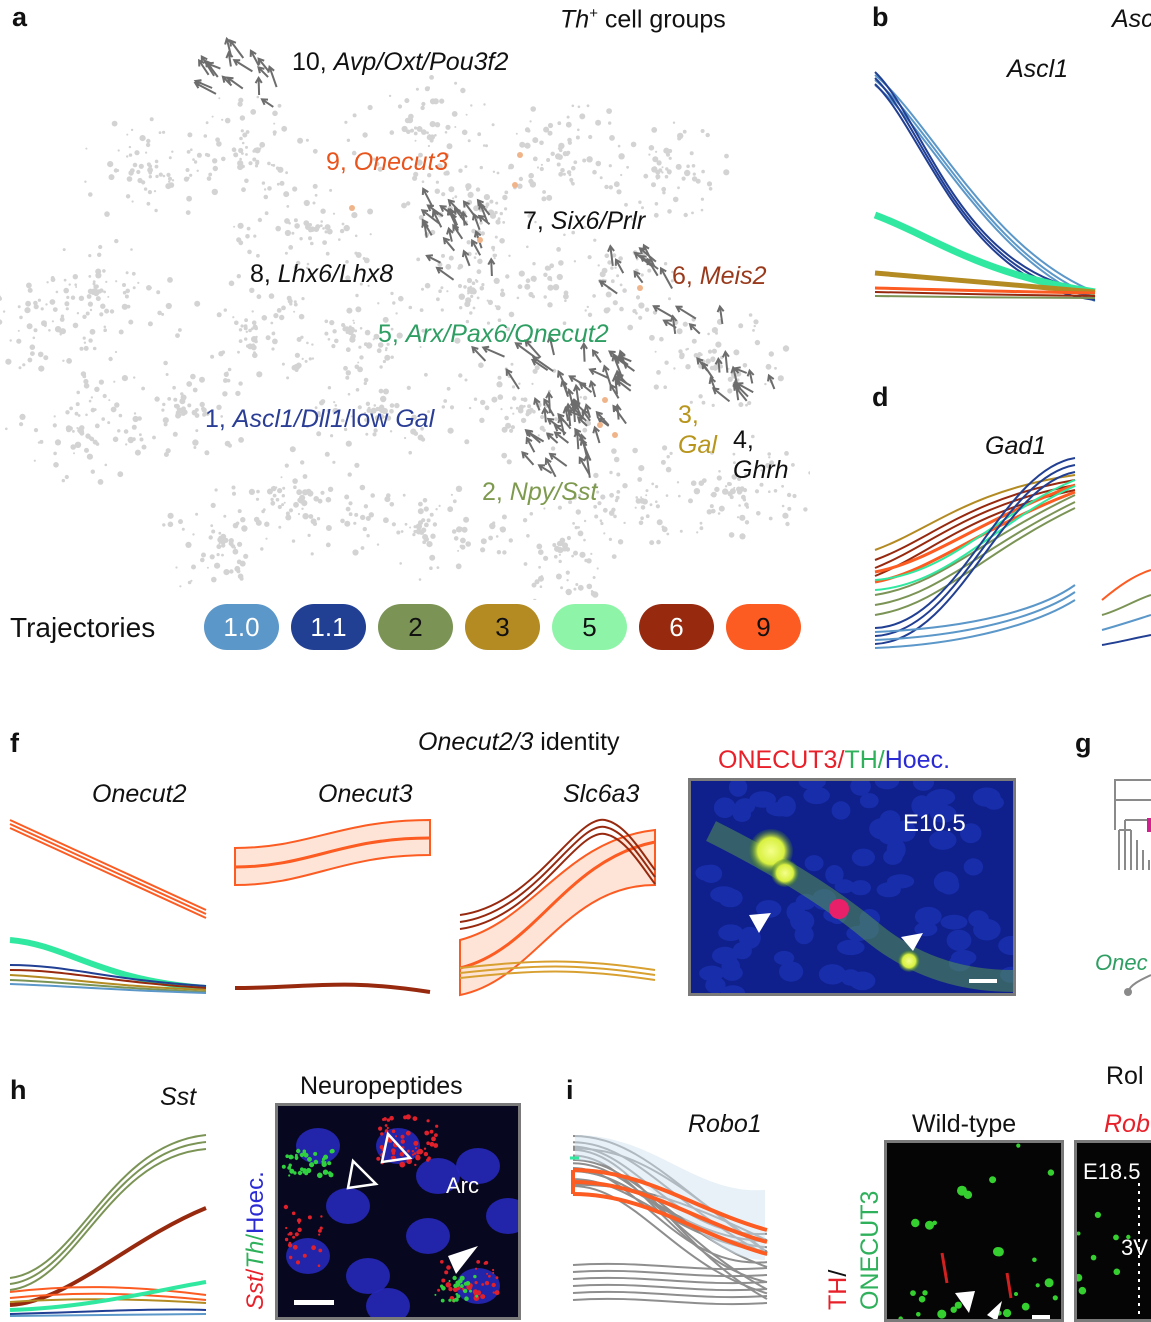 The width and height of the screenshot is (1151, 1322). I want to click on cluster-2-label: 2, Npy/Sst, so click(540, 492).